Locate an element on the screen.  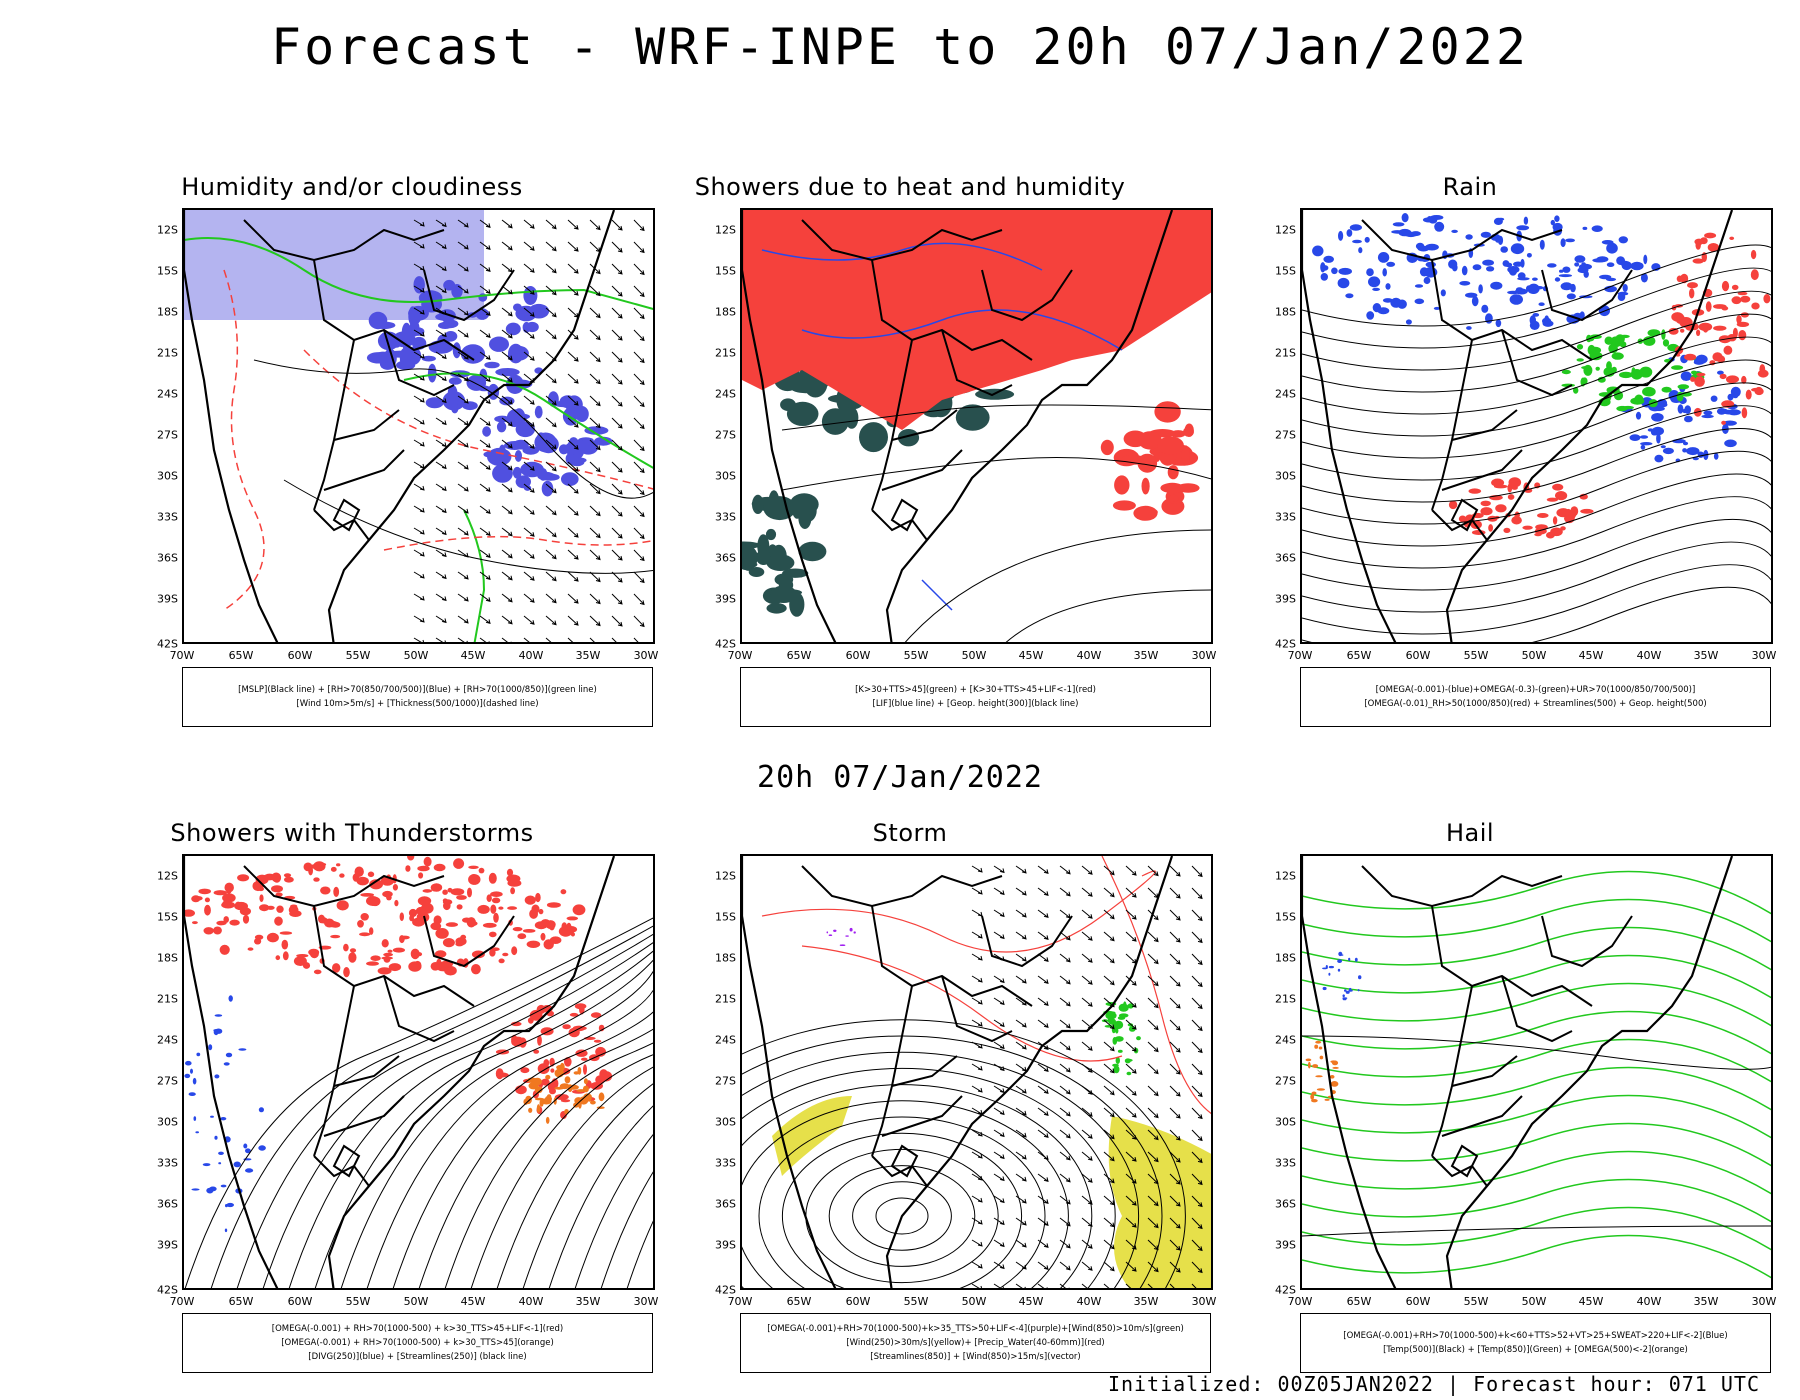
lon-tick-label: 45W is located at coordinates (1591, 655).